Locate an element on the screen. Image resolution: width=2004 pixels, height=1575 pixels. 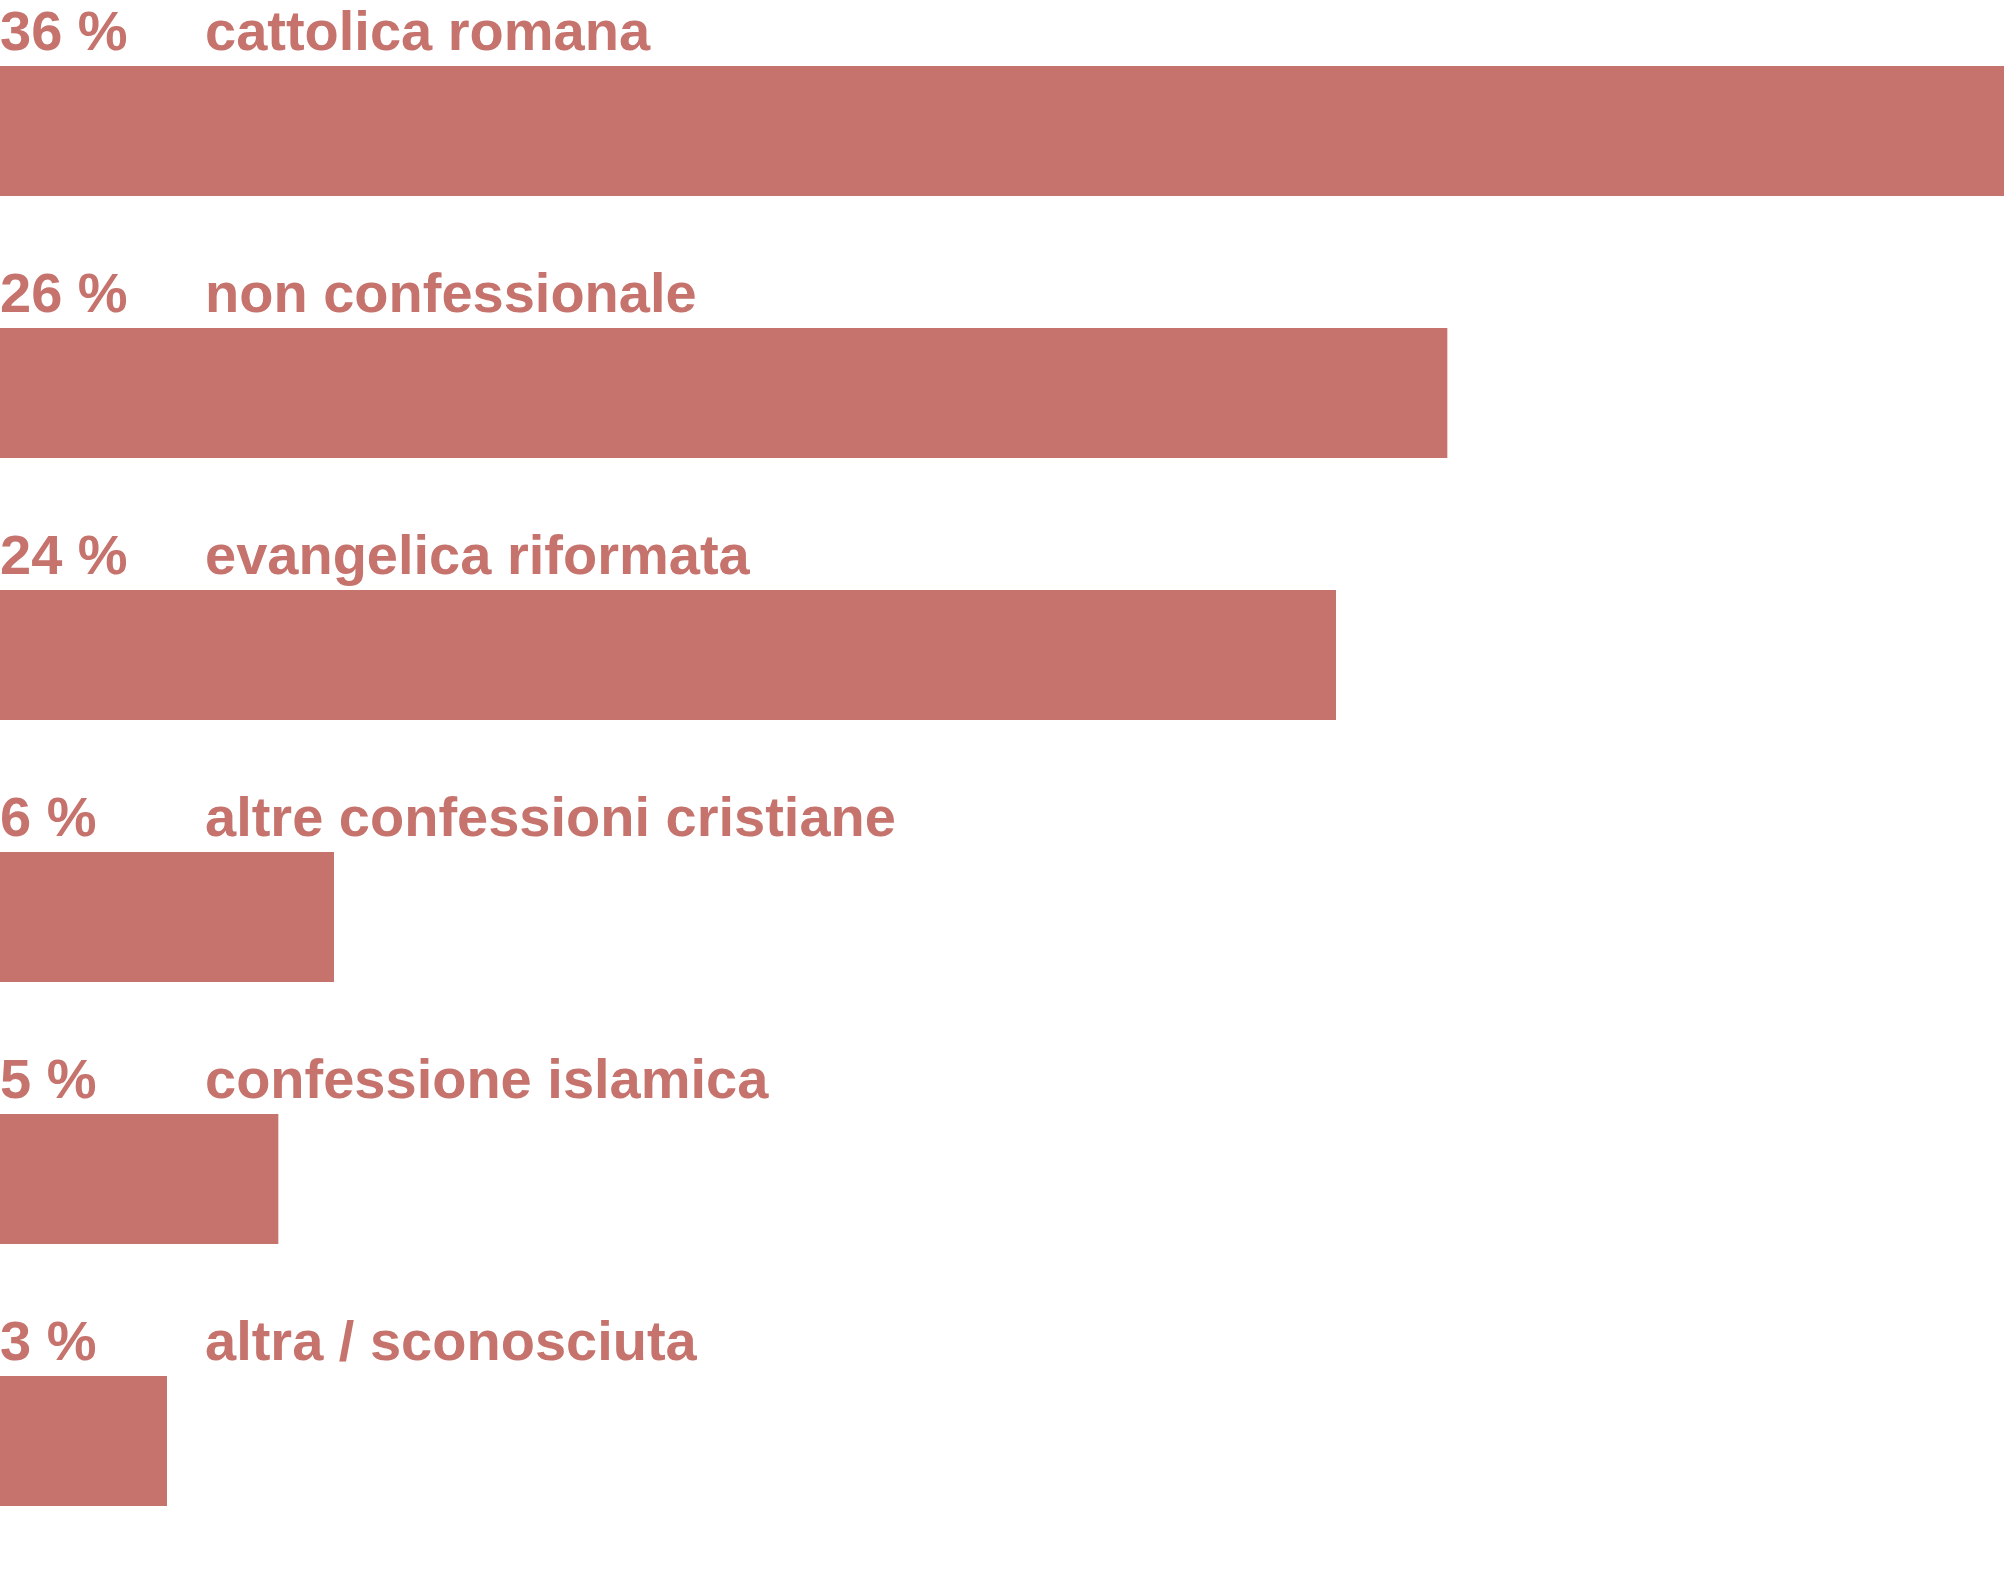
data-label: 26 % is located at coordinates (64, 292).